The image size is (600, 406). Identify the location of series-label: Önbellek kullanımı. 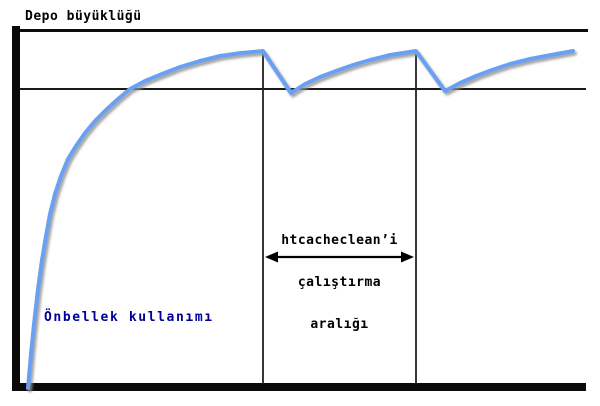
(129, 317).